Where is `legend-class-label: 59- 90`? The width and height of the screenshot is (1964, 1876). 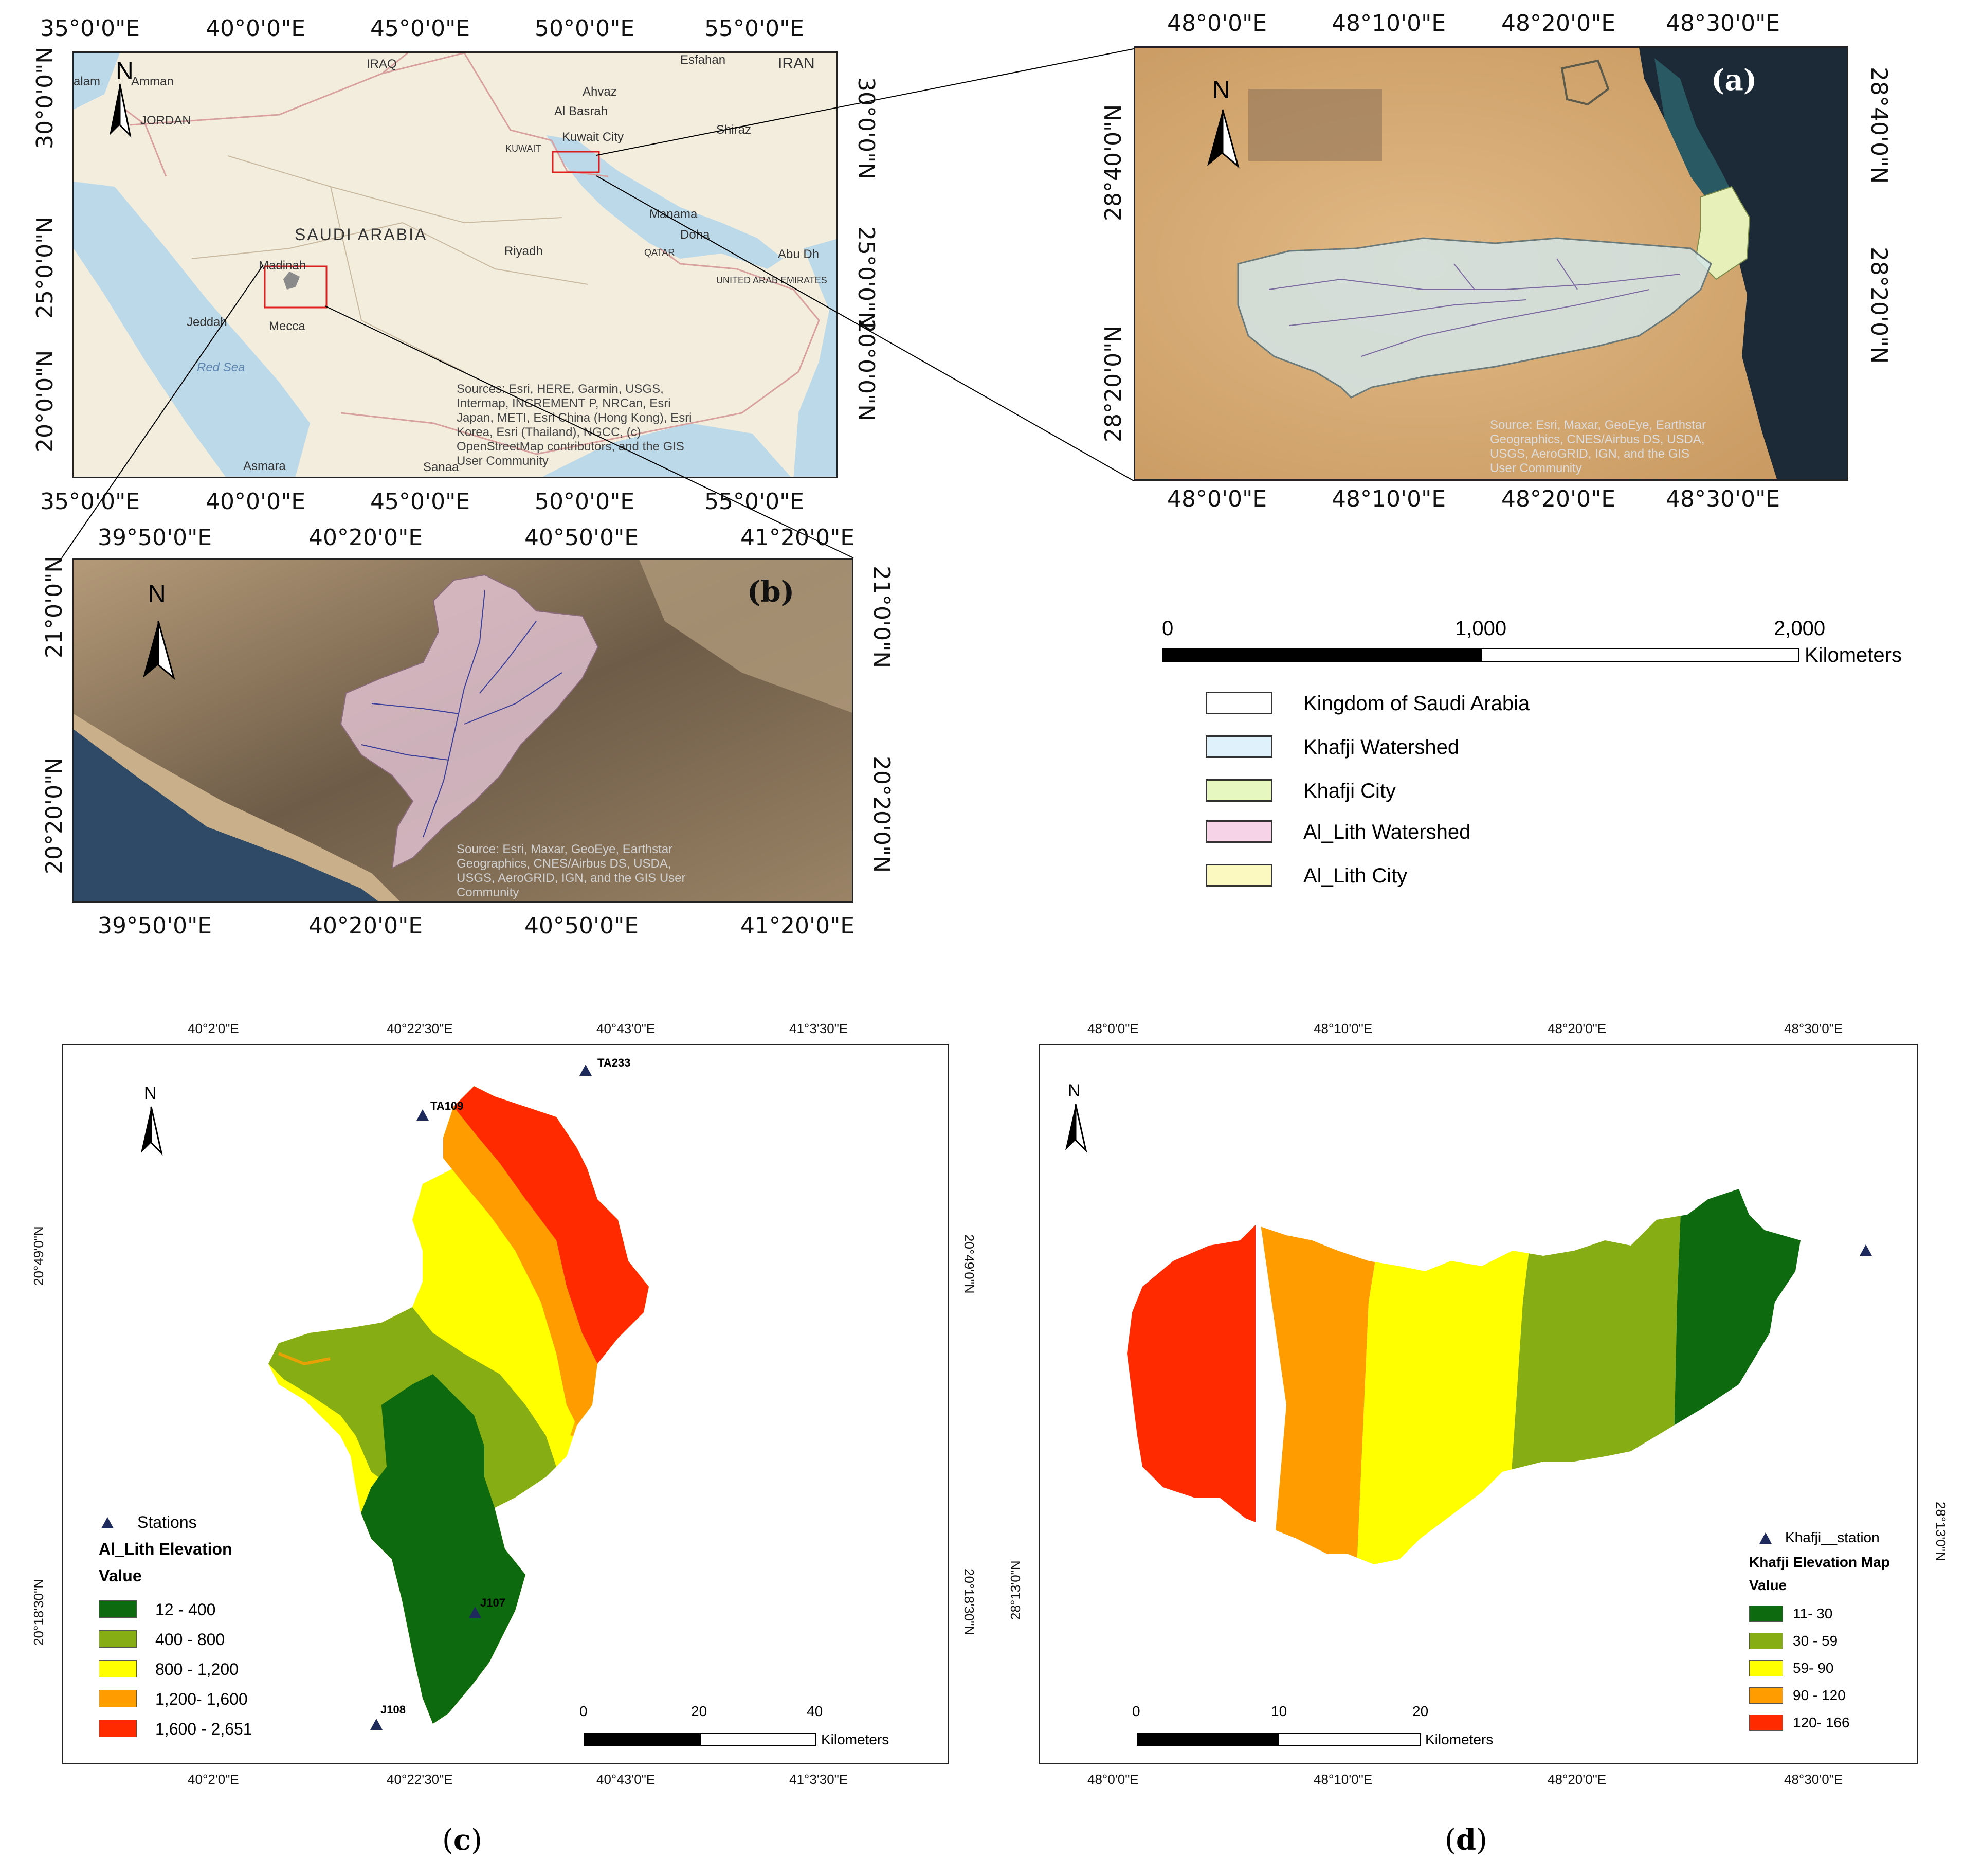 legend-class-label: 59- 90 is located at coordinates (1813, 1668).